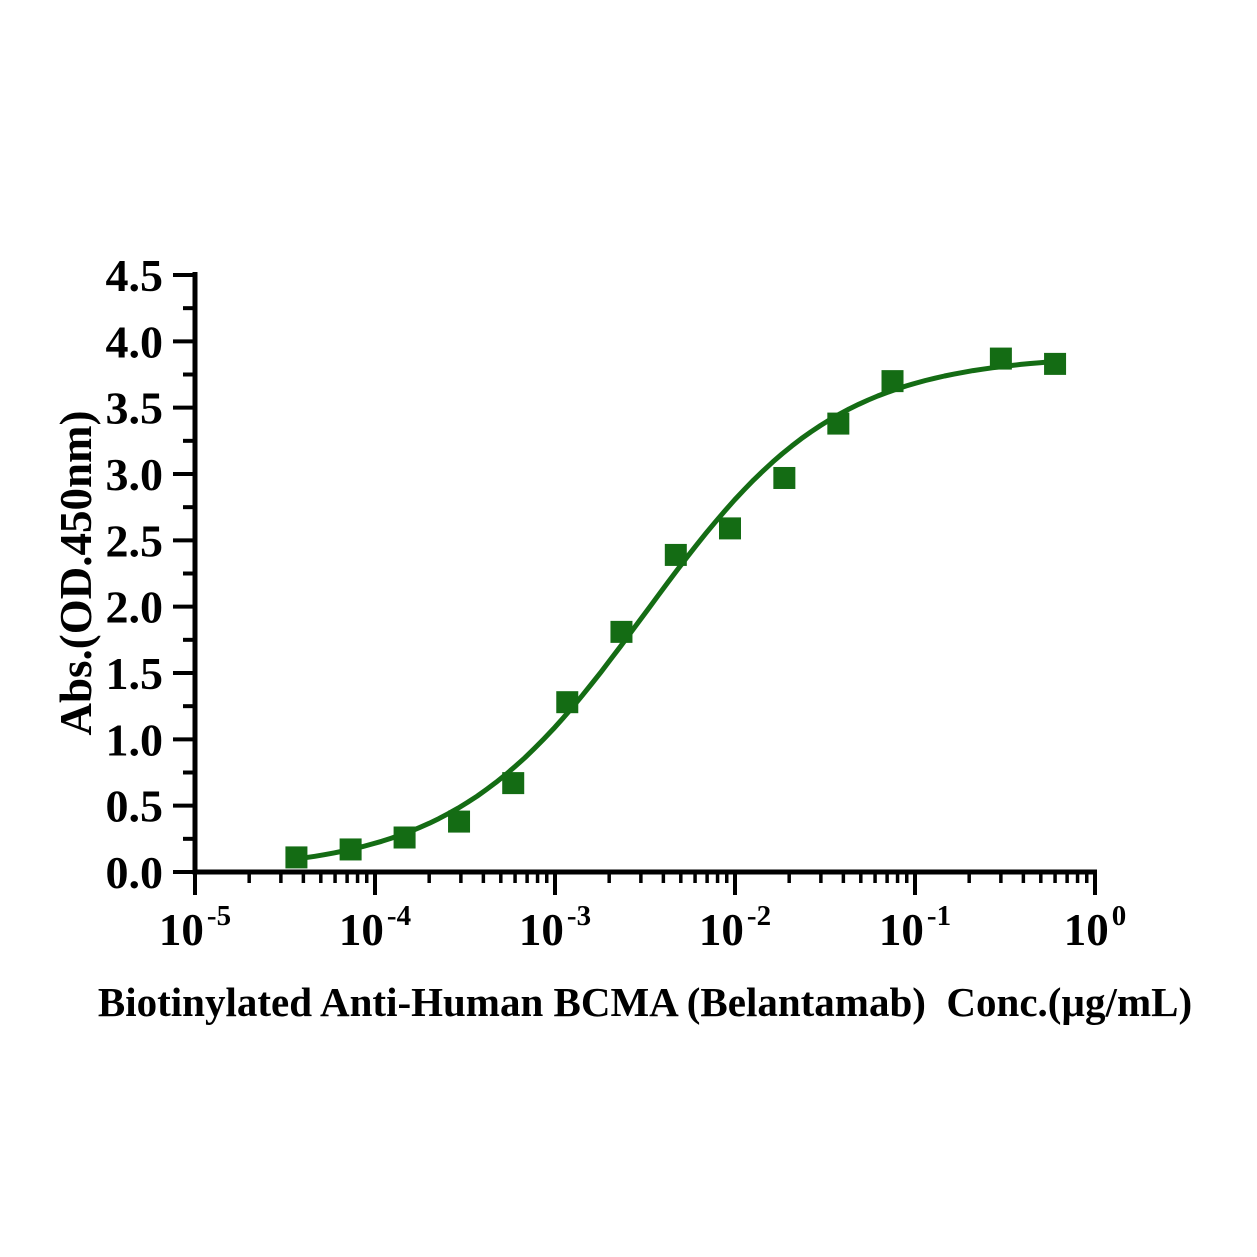  What do you see at coordinates (1095, 927) in the screenshot?
I see `x-tick-label: 10 0` at bounding box center [1095, 927].